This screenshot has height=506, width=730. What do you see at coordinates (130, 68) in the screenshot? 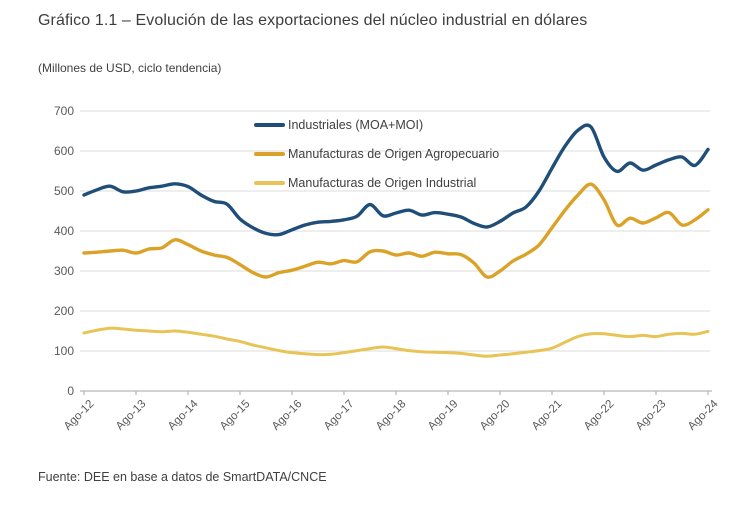
I see `chart-subtitle: (Millones de USD, ciclo tendencia)` at bounding box center [130, 68].